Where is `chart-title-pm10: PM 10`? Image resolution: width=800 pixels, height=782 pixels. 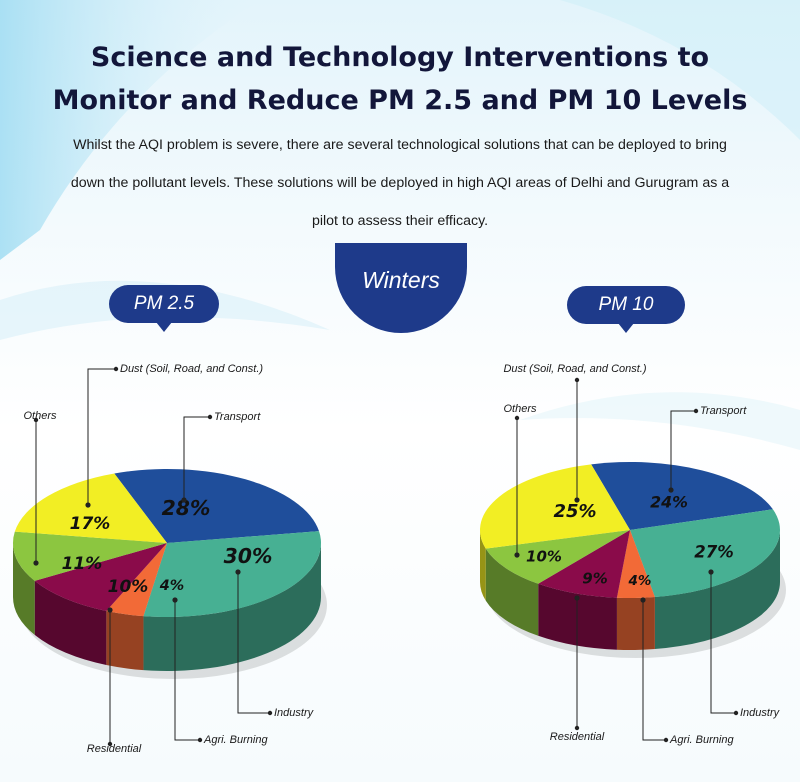 chart-title-pm10: PM 10 is located at coordinates (626, 309).